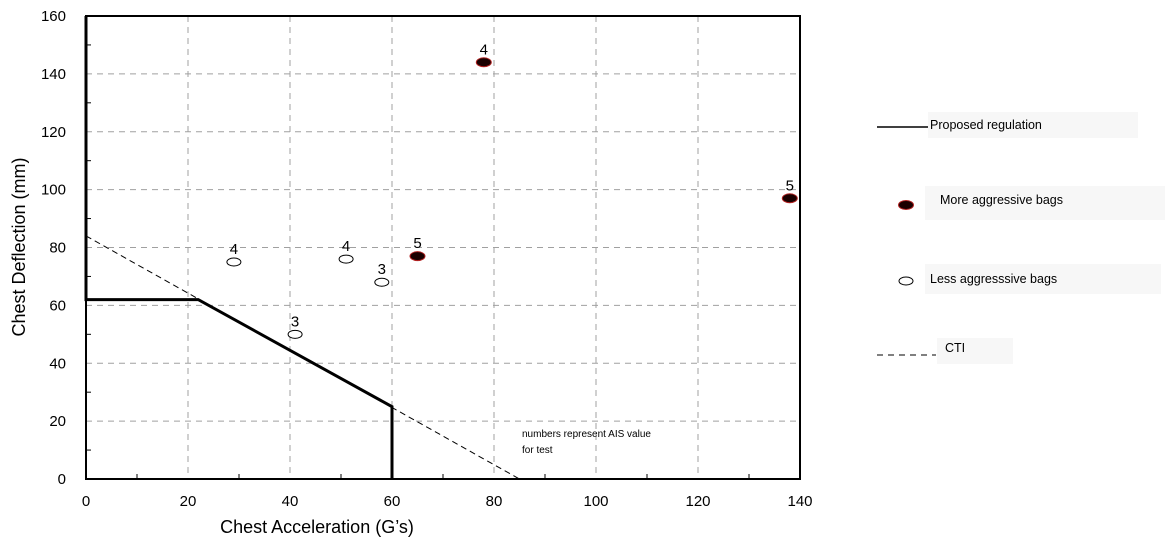 This screenshot has height=544, width=1167. I want to click on x-tick-label: 0, so click(86, 501).